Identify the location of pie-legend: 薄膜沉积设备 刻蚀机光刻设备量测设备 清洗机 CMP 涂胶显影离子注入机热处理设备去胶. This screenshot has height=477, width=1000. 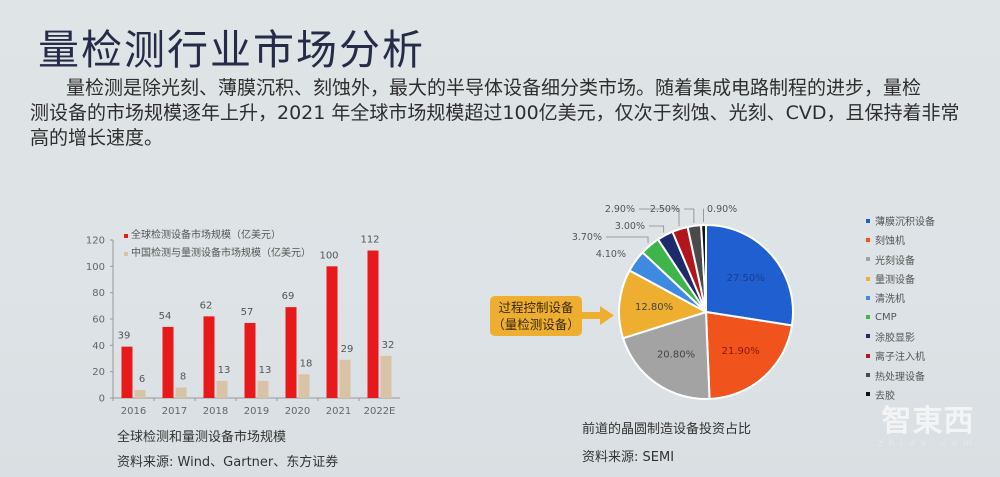
(900, 307).